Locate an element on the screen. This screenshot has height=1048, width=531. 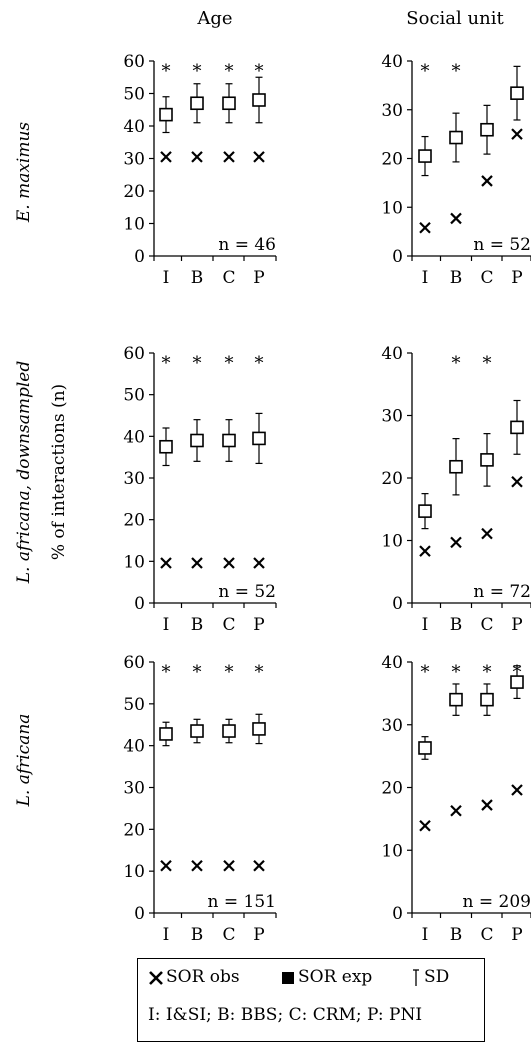
sample-size-label: n = 151 is located at coordinates (242, 902).